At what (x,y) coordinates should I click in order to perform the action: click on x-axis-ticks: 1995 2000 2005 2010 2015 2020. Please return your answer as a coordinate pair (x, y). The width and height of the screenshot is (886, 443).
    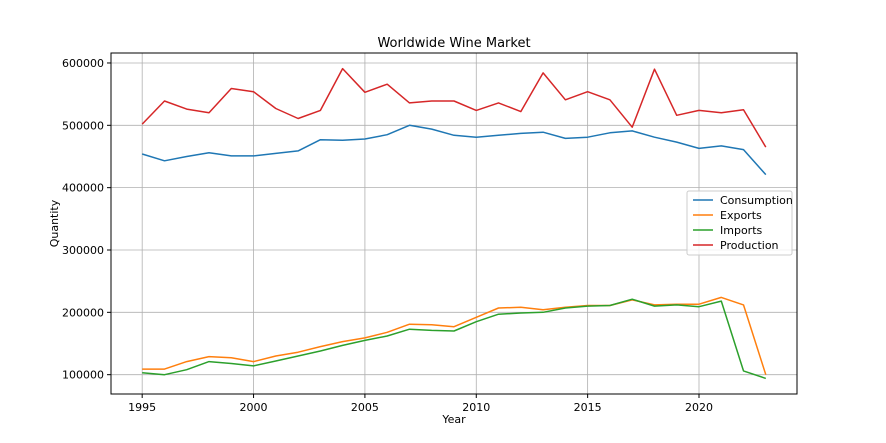
    Looking at the image, I should click on (420, 404).